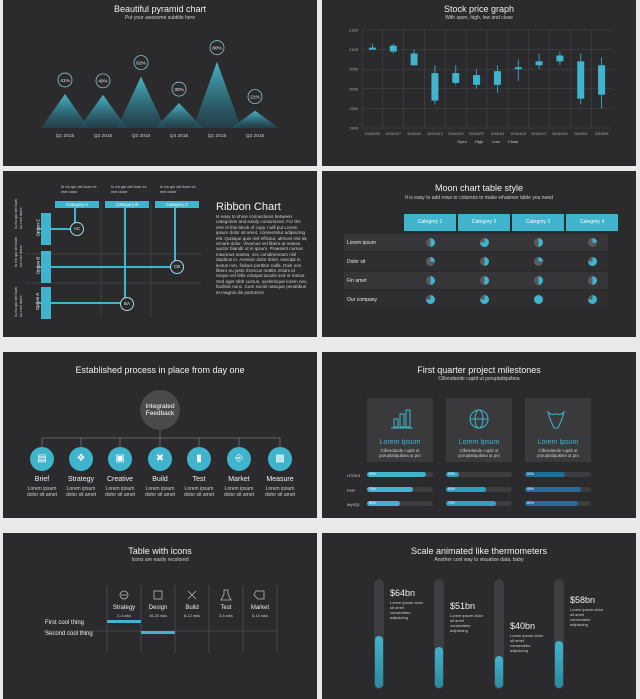 This screenshot has width=640, height=699. I want to click on slide-title: Moon chart table style, so click(479, 188).